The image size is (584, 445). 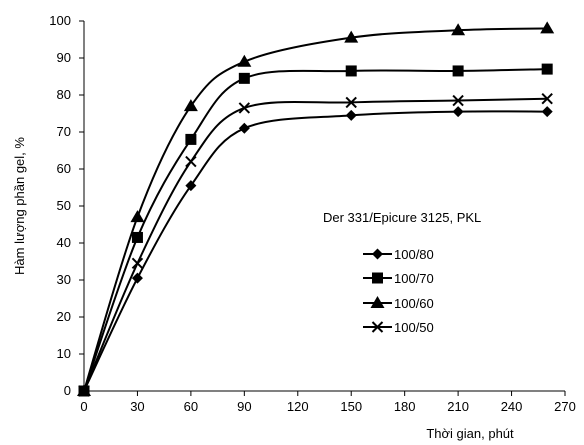 What do you see at coordinates (414, 327) in the screenshot?
I see `legend-label: 100/50` at bounding box center [414, 327].